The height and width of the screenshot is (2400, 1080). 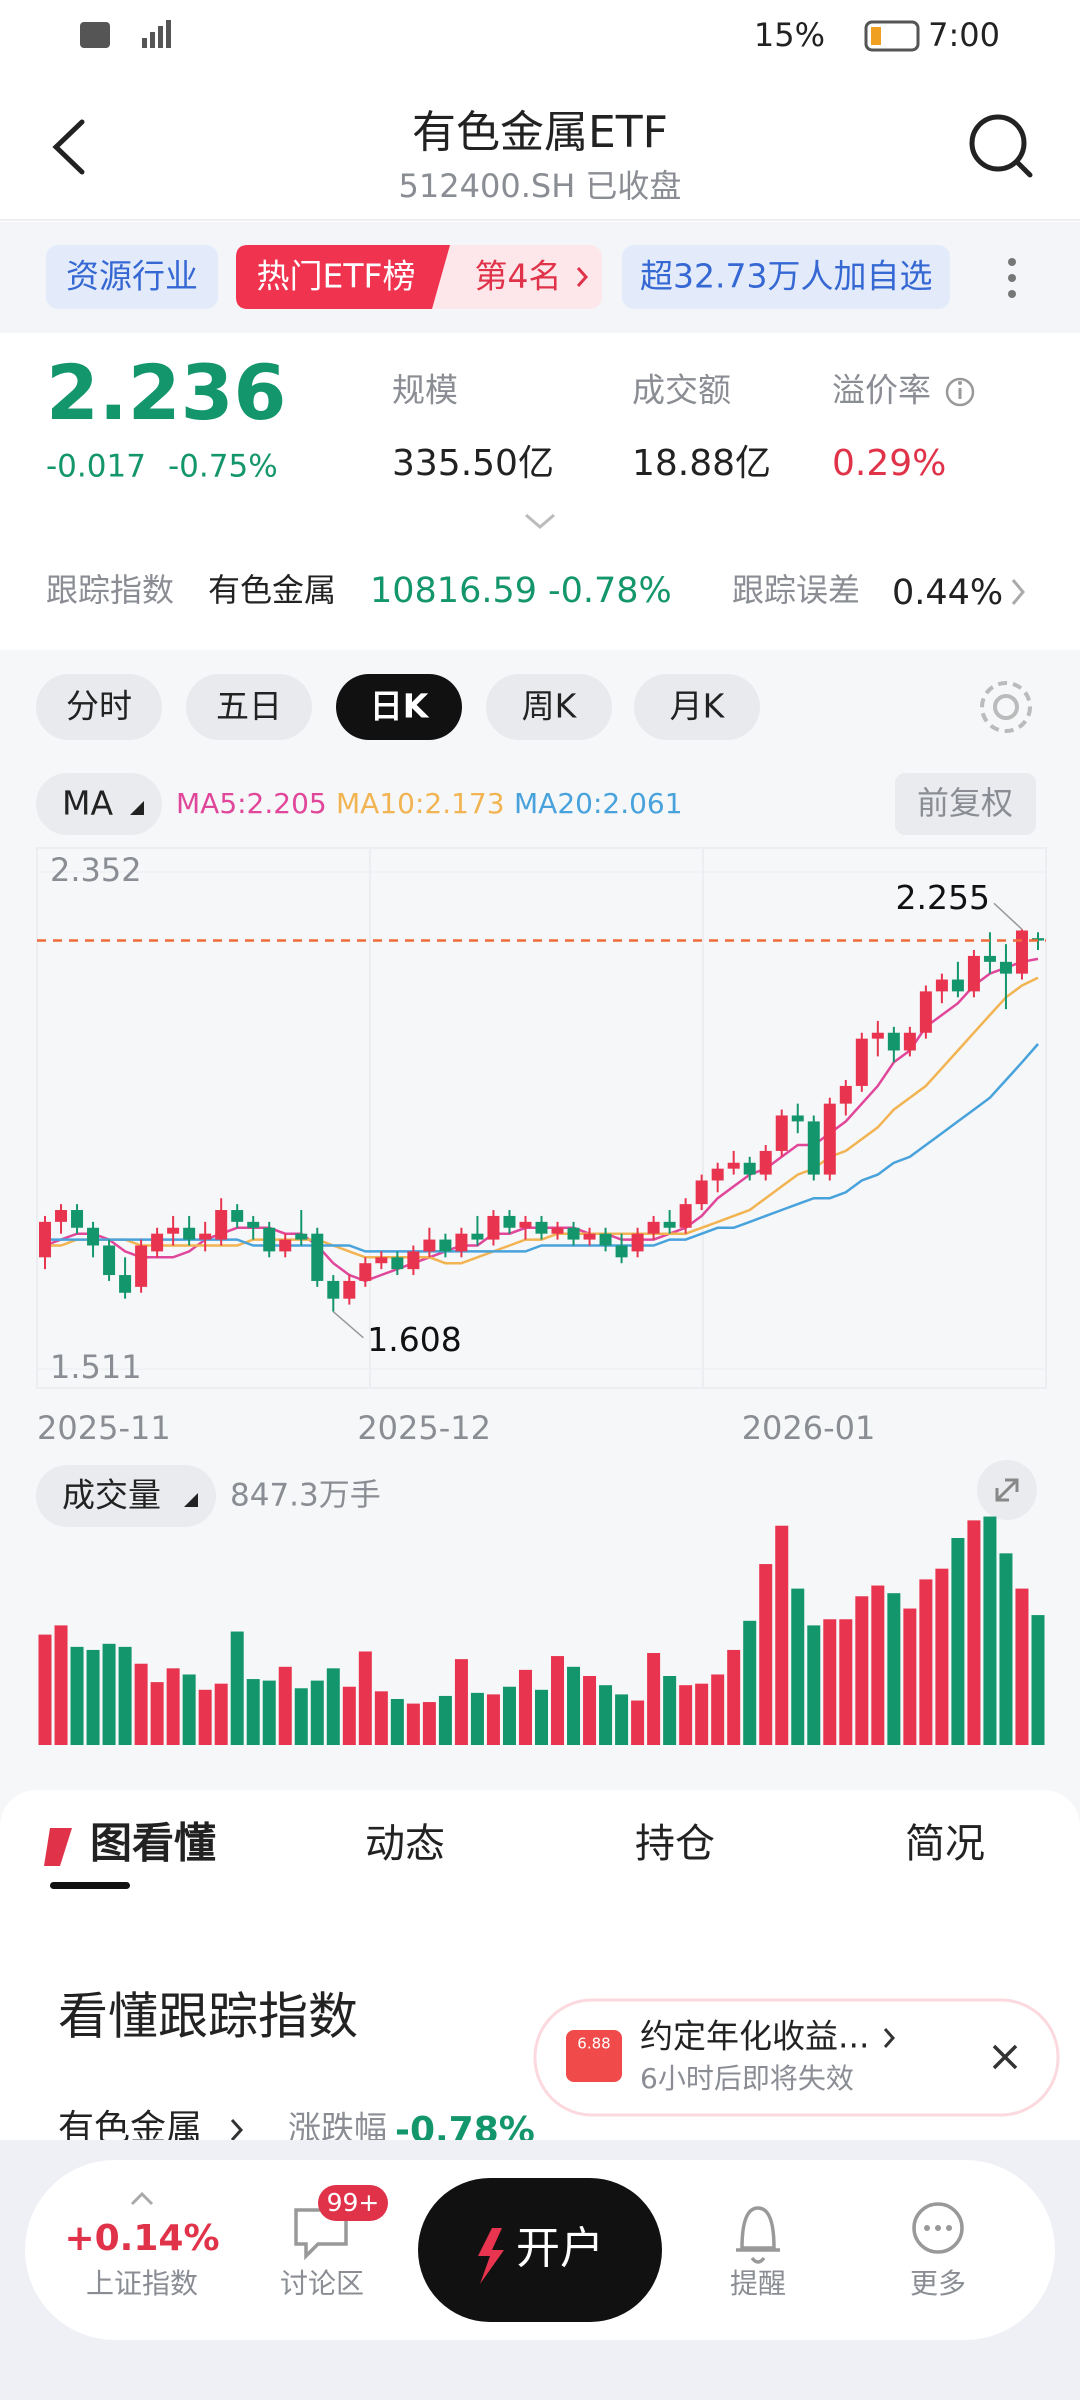 What do you see at coordinates (99, 804) in the screenshot?
I see `ma-menu` at bounding box center [99, 804].